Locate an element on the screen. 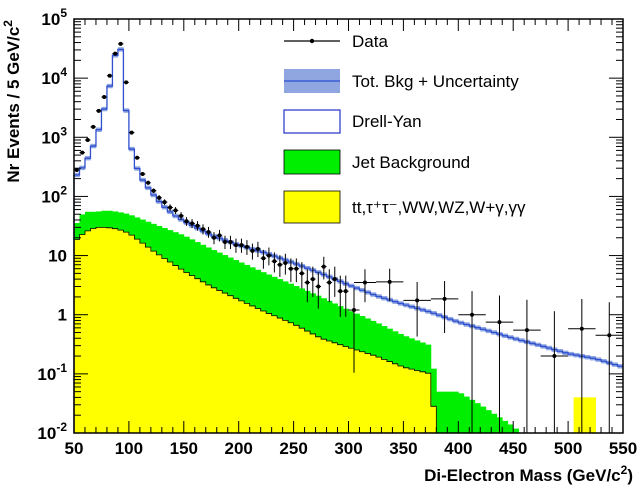 The image size is (641, 487). x-tick-label: 200 is located at coordinates (239, 448).